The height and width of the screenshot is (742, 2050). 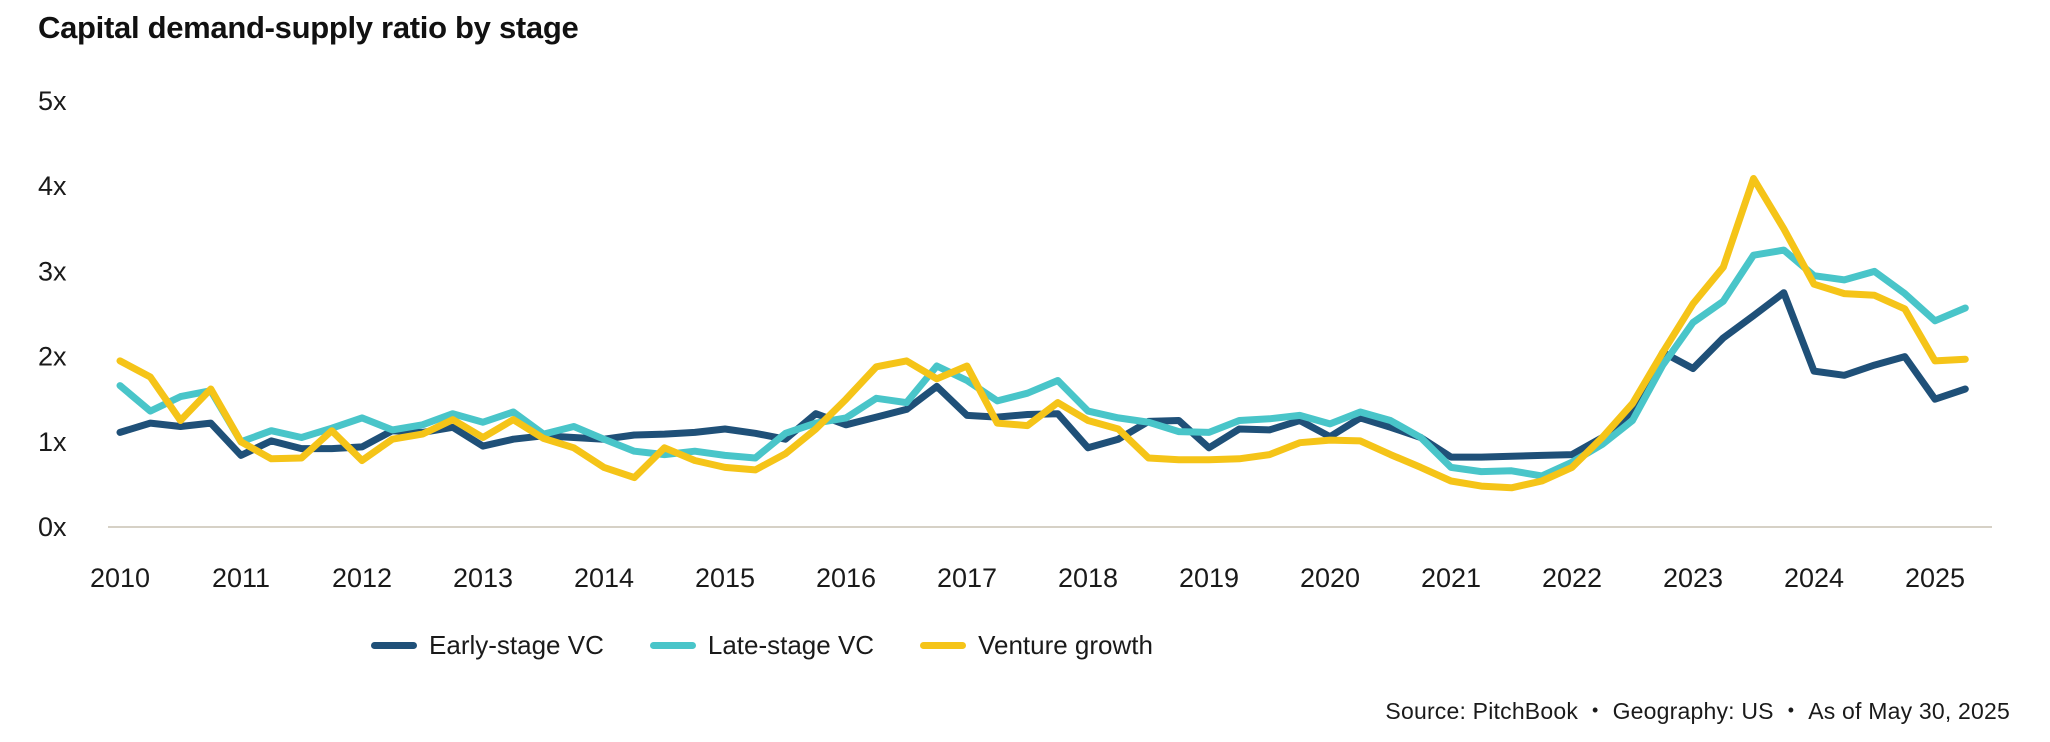 What do you see at coordinates (52, 527) in the screenshot?
I see `y-axis-tick-label: 0x` at bounding box center [52, 527].